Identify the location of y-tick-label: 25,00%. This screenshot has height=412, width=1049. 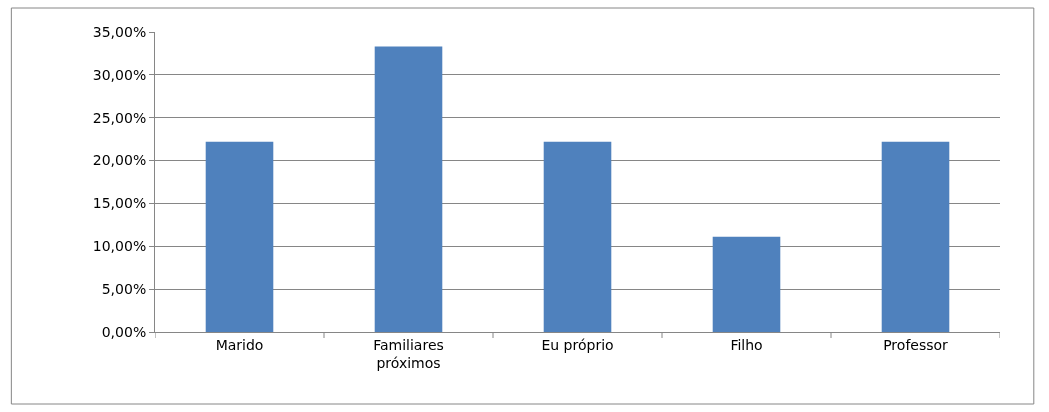
(119, 117).